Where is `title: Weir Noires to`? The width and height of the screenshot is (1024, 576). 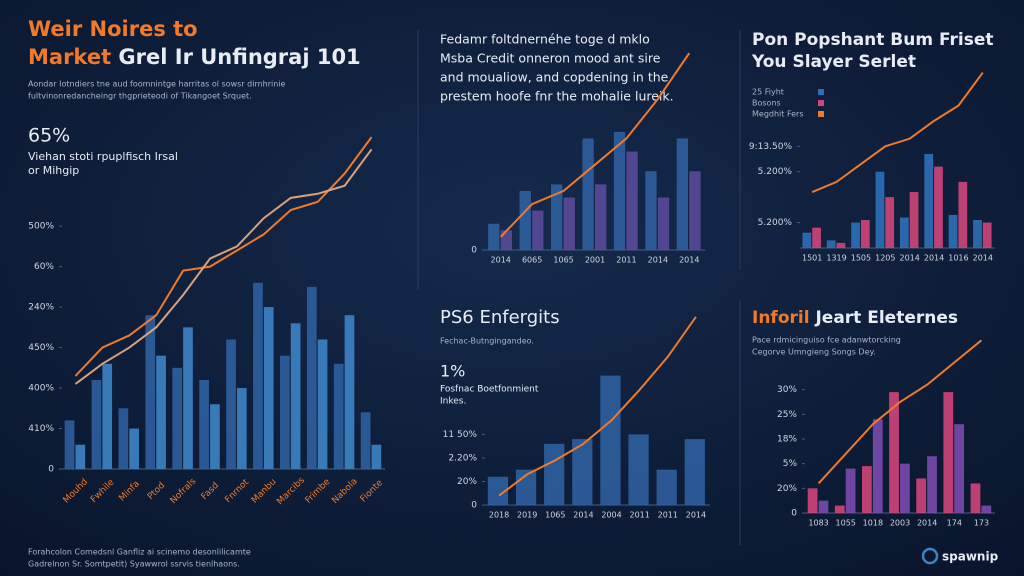
title: Weir Noires to is located at coordinates (113, 29).